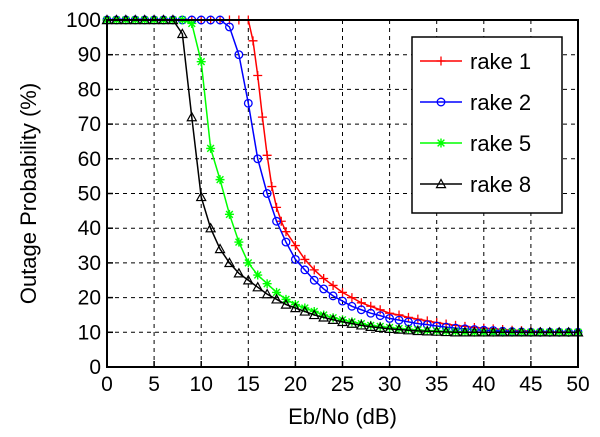 Image resolution: width=600 pixels, height=437 pixels. What do you see at coordinates (487, 125) in the screenshot?
I see `legend: rake 1 rake 2 rake 5 rake 8` at bounding box center [487, 125].